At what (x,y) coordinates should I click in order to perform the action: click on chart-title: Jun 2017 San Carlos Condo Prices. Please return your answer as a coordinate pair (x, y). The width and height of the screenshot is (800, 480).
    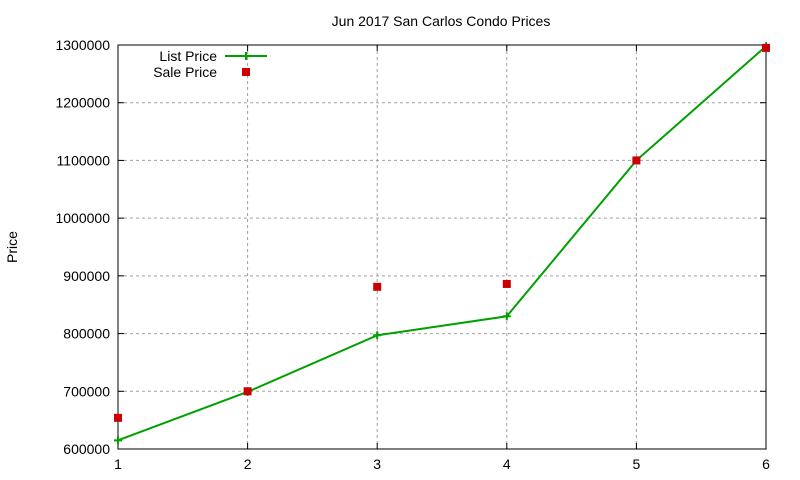
    Looking at the image, I should click on (441, 21).